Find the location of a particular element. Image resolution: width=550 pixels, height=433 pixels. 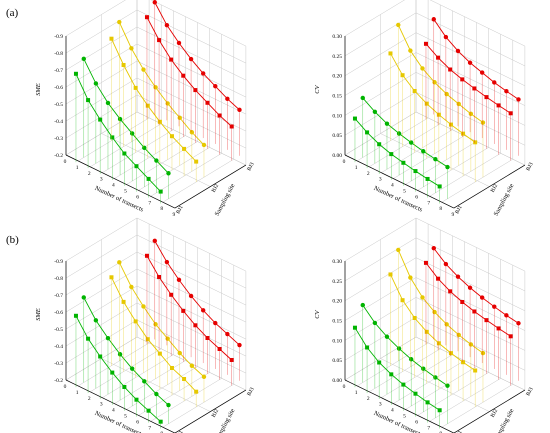

y-tick-label: -0.4 is located at coordinates (58, 122).